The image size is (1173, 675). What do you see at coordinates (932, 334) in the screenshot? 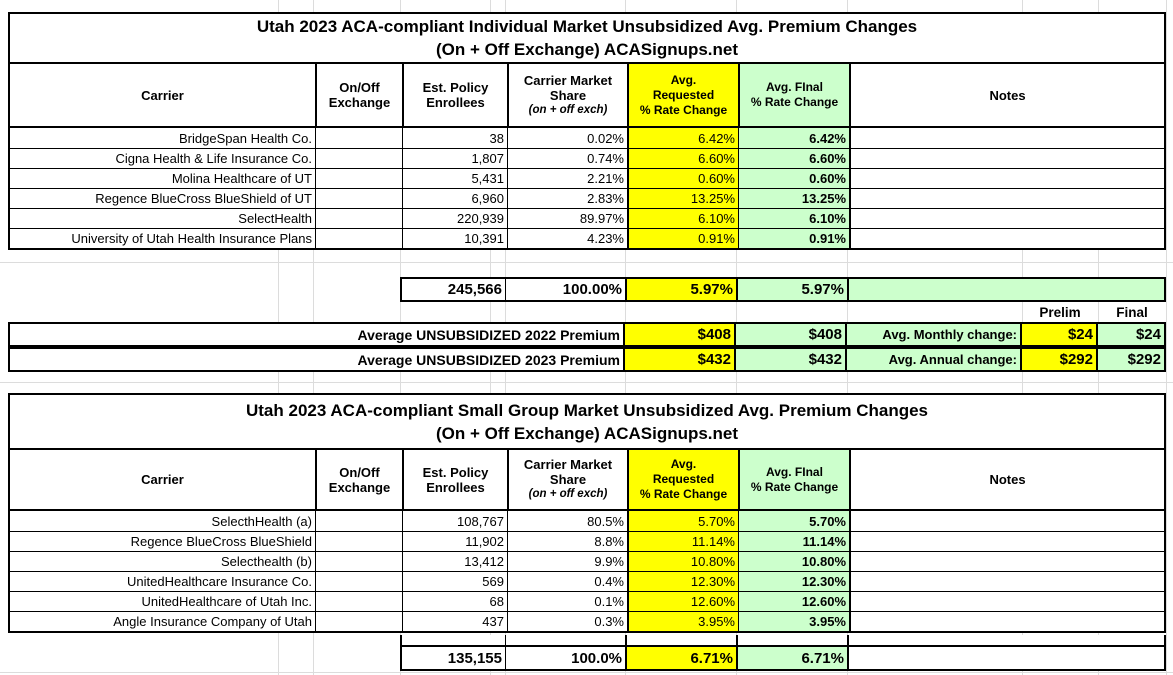
I see `monthly-change-label: Avg. Monthly change:` at bounding box center [932, 334].